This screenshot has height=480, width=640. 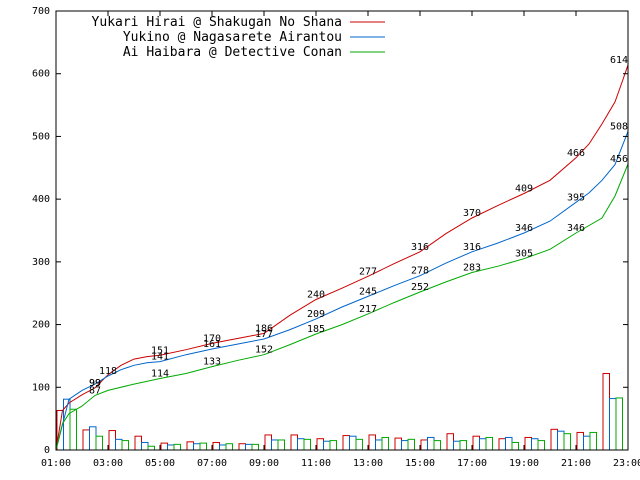 I want to click on y-tick-label: 400, so click(x=41, y=199).